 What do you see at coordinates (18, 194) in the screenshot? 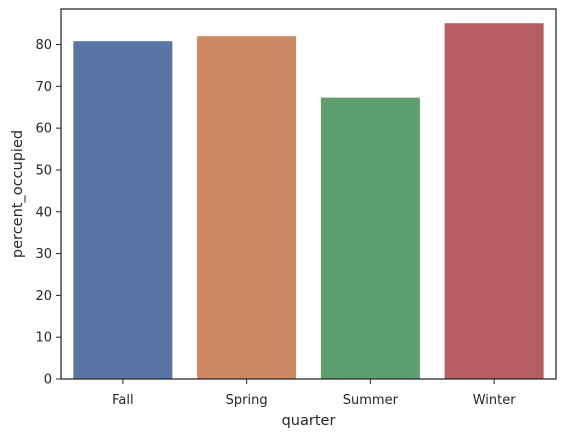
I see `y-axis-label: percent_occupied` at bounding box center [18, 194].